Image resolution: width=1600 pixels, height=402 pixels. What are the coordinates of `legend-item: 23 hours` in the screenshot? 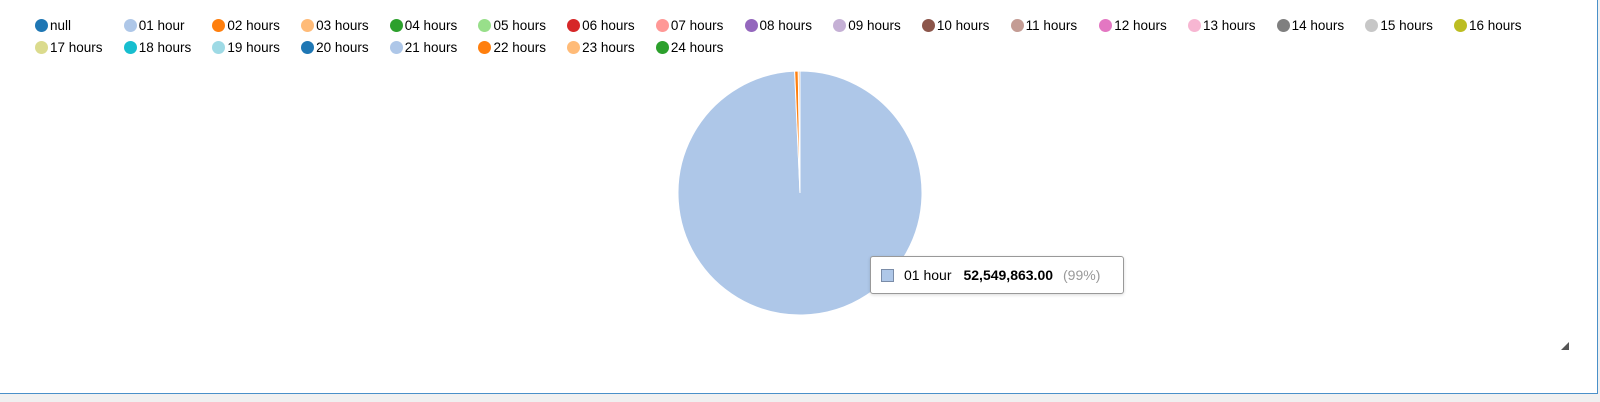 It's located at (611, 47).